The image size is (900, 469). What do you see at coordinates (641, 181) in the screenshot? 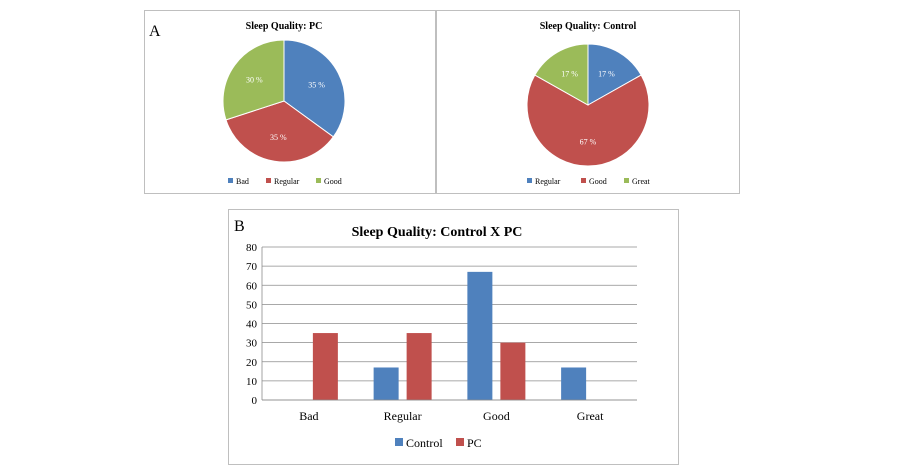
I see `legend-entry: Great` at bounding box center [641, 181].